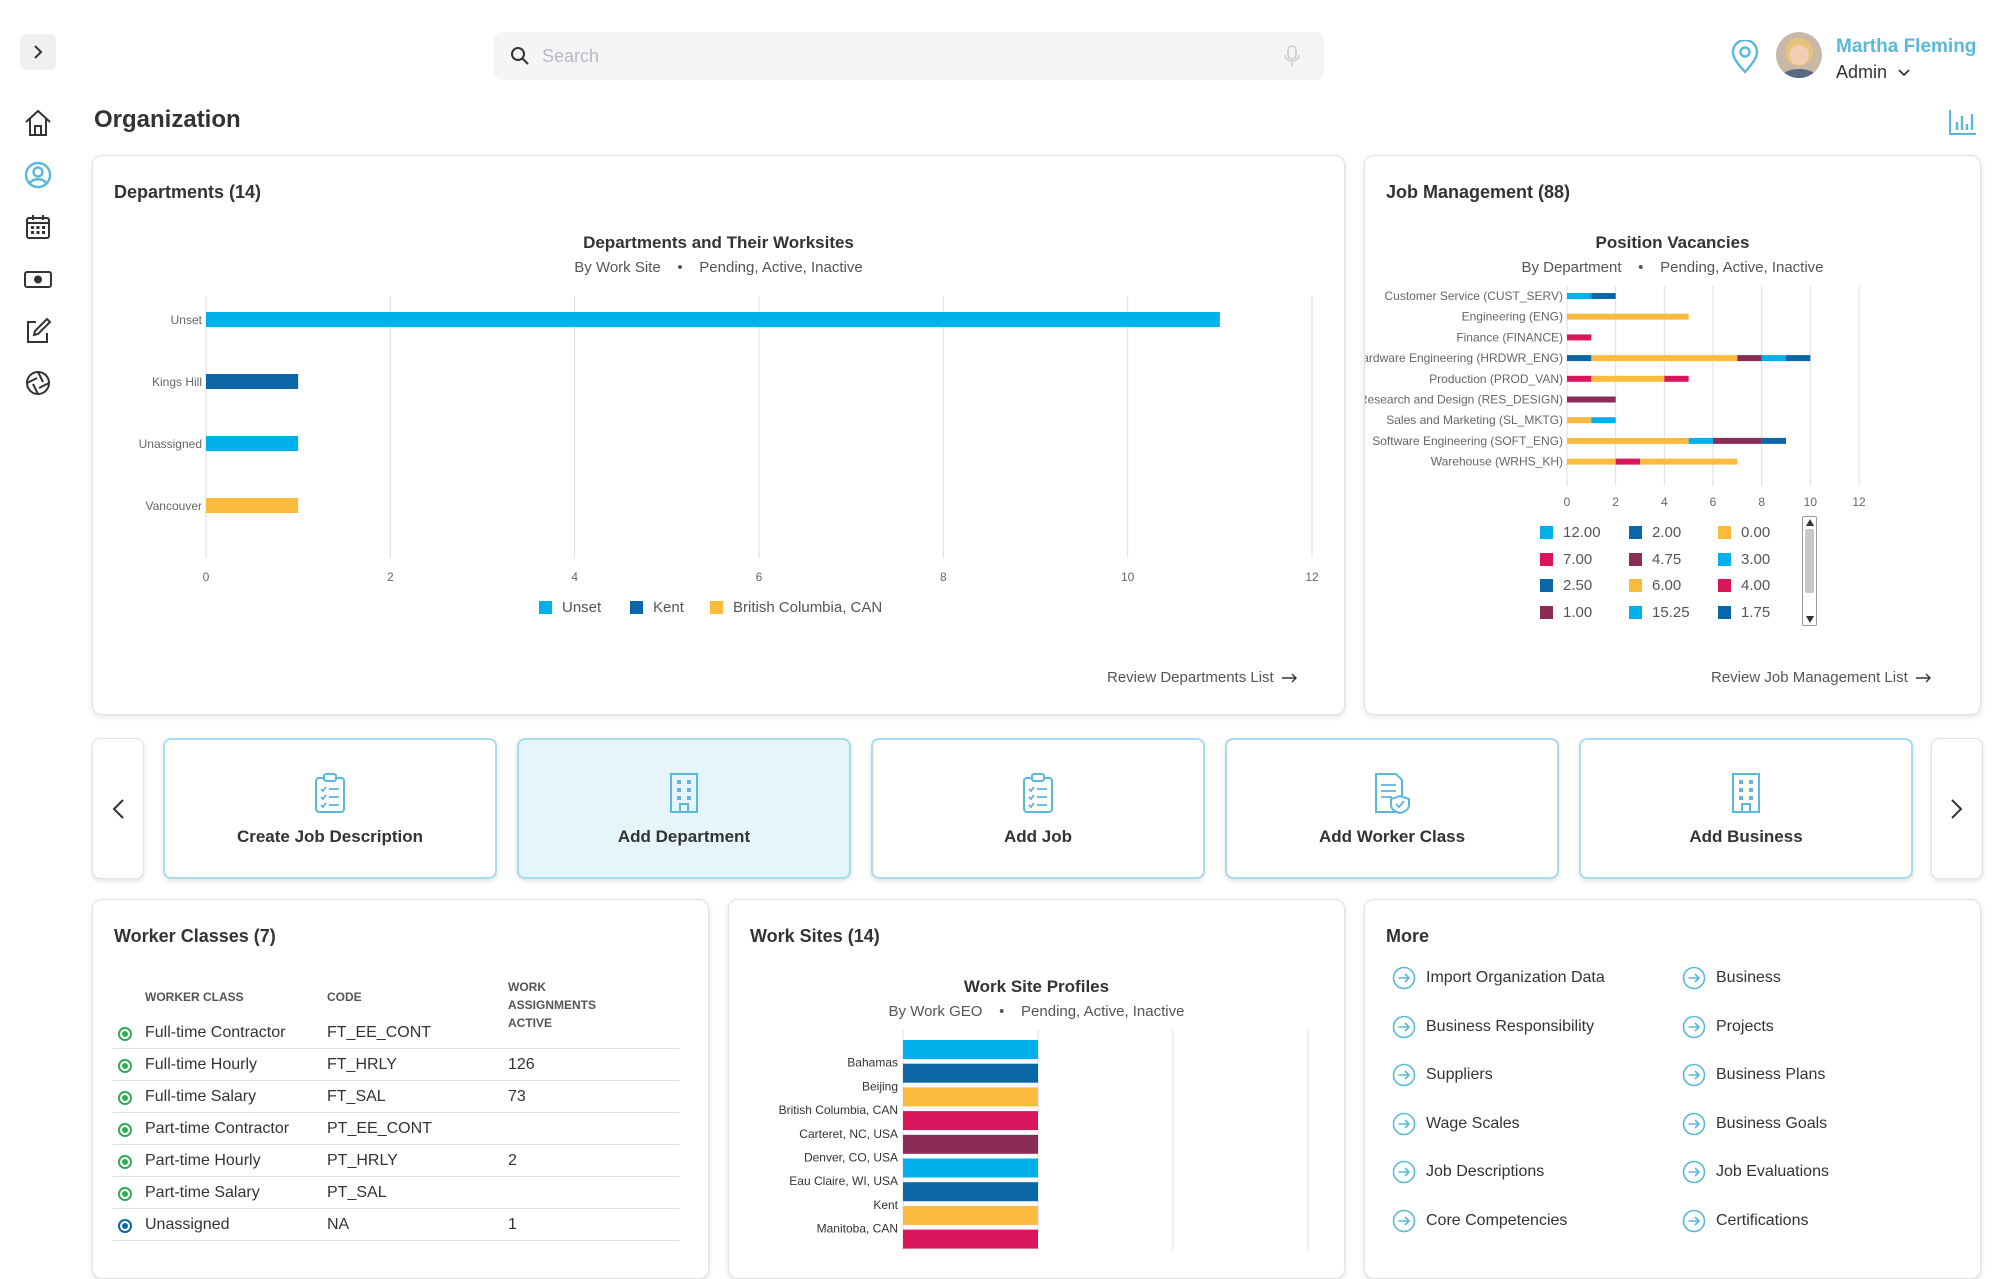 This screenshot has width=2000, height=1279. Describe the element at coordinates (379, 1128) in the screenshot. I see `worker-class-code: PT_EE_CONT` at that location.